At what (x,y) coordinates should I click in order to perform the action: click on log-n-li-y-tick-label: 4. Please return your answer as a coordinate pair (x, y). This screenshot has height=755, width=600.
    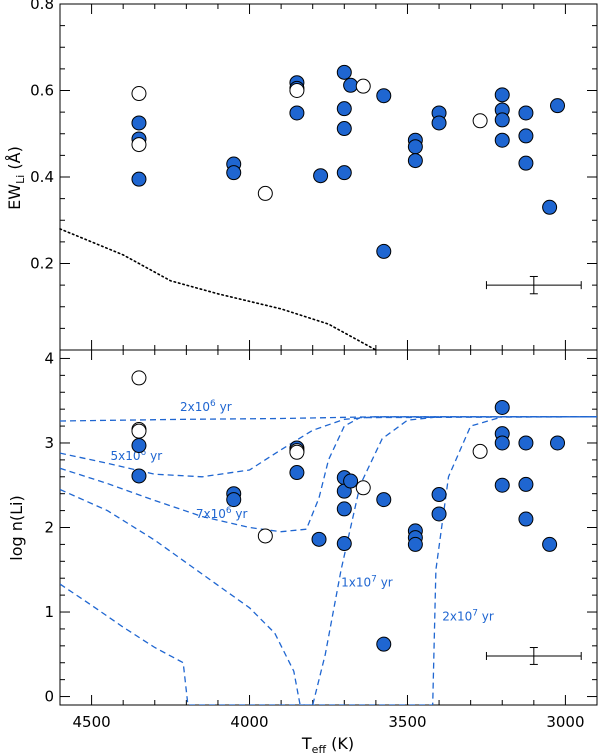
    Looking at the image, I should click on (49, 358).